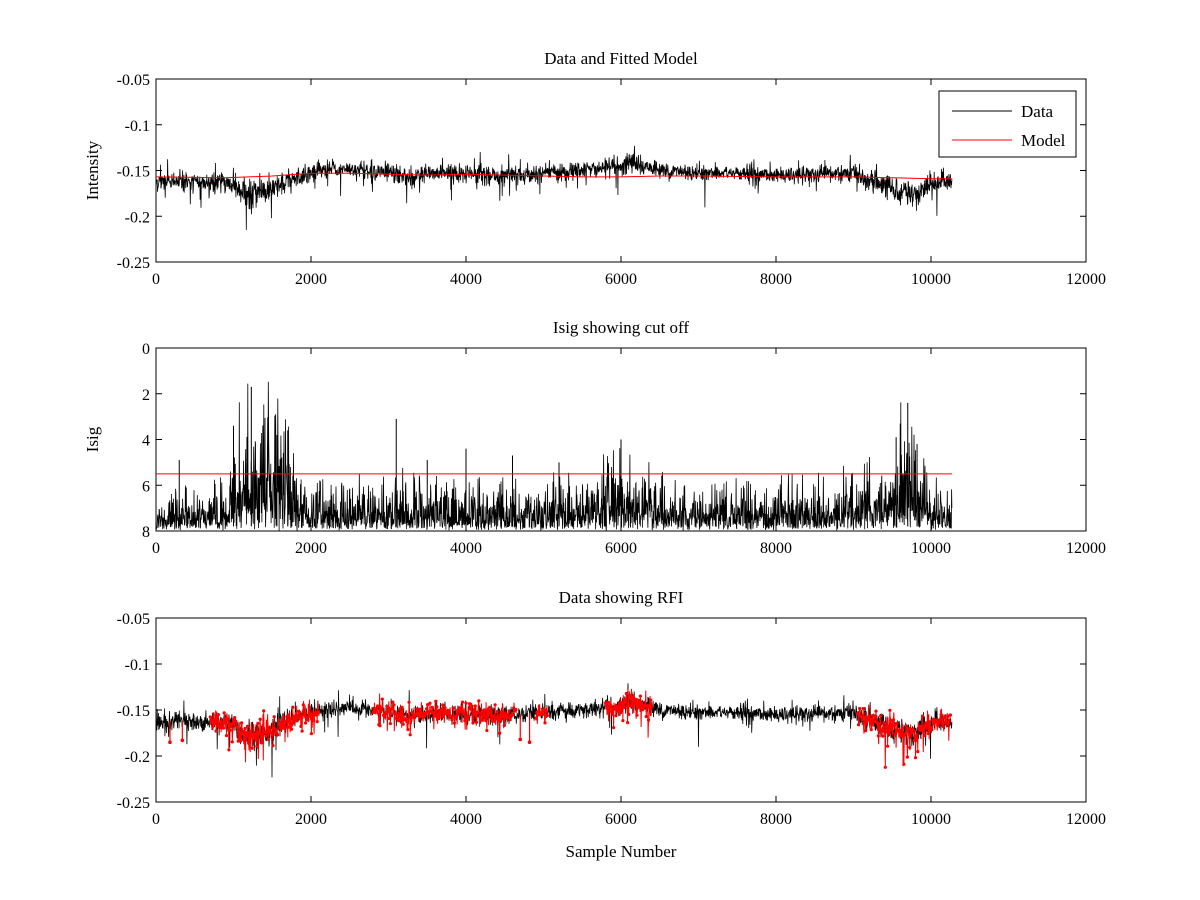  Describe the element at coordinates (621, 327) in the screenshot. I see `chart-title: Isig showing cut off` at that location.